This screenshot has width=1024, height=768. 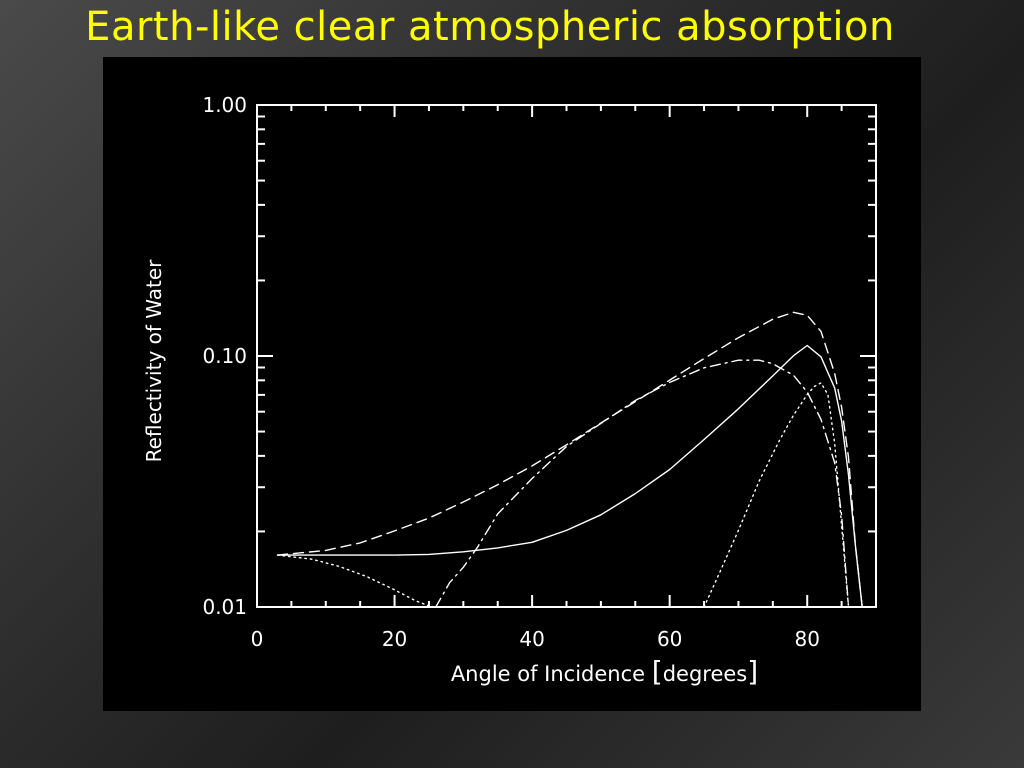 I want to click on x-axis-label-unit: degrees, so click(x=705, y=674).